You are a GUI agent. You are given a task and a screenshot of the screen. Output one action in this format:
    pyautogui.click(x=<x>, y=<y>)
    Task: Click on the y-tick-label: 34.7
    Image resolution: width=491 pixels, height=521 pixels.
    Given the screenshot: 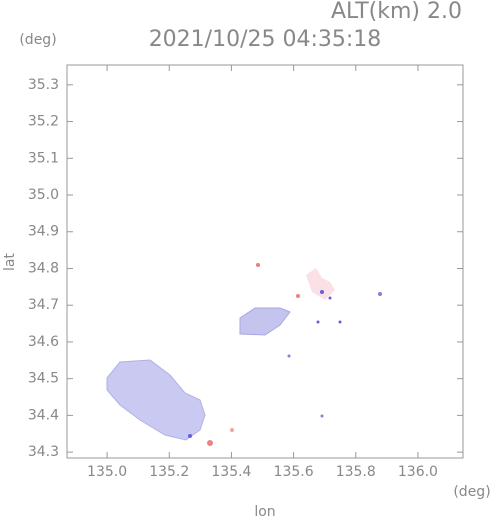 What is the action you would take?
    pyautogui.click(x=43, y=305)
    